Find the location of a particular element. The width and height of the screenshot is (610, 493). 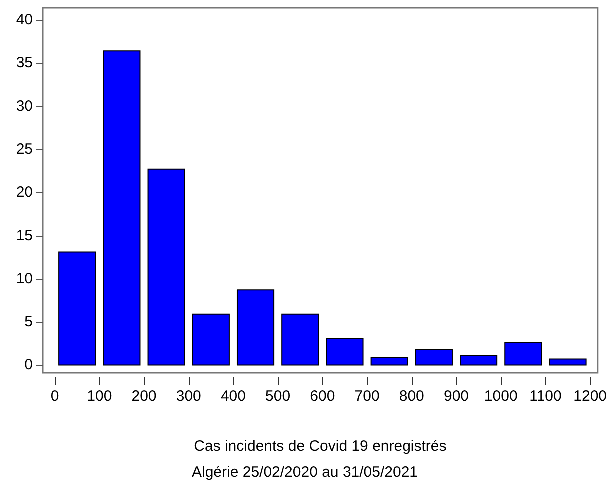

y-tick-label: 30 is located at coordinates (24, 106).